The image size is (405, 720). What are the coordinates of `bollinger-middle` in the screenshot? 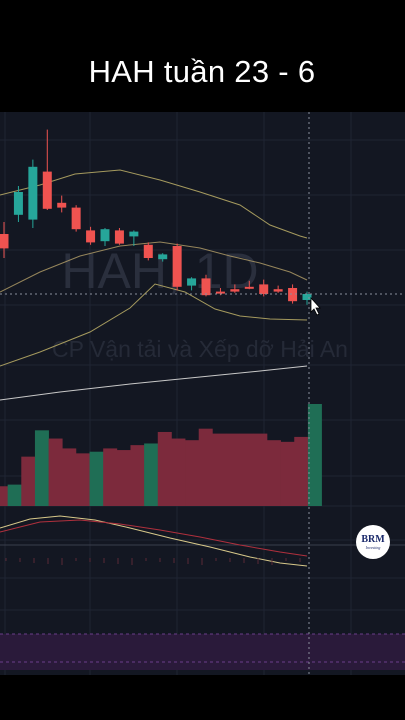 It's located at (154, 267).